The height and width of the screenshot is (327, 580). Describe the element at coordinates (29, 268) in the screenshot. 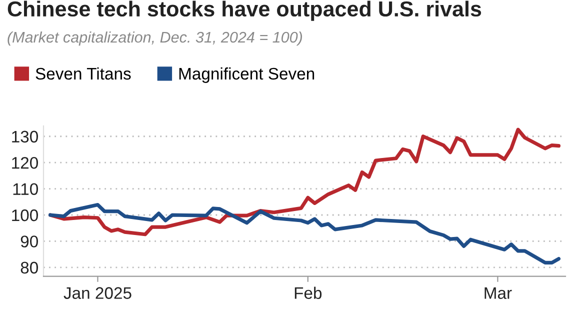

I see `y-tick-label: 80` at that location.